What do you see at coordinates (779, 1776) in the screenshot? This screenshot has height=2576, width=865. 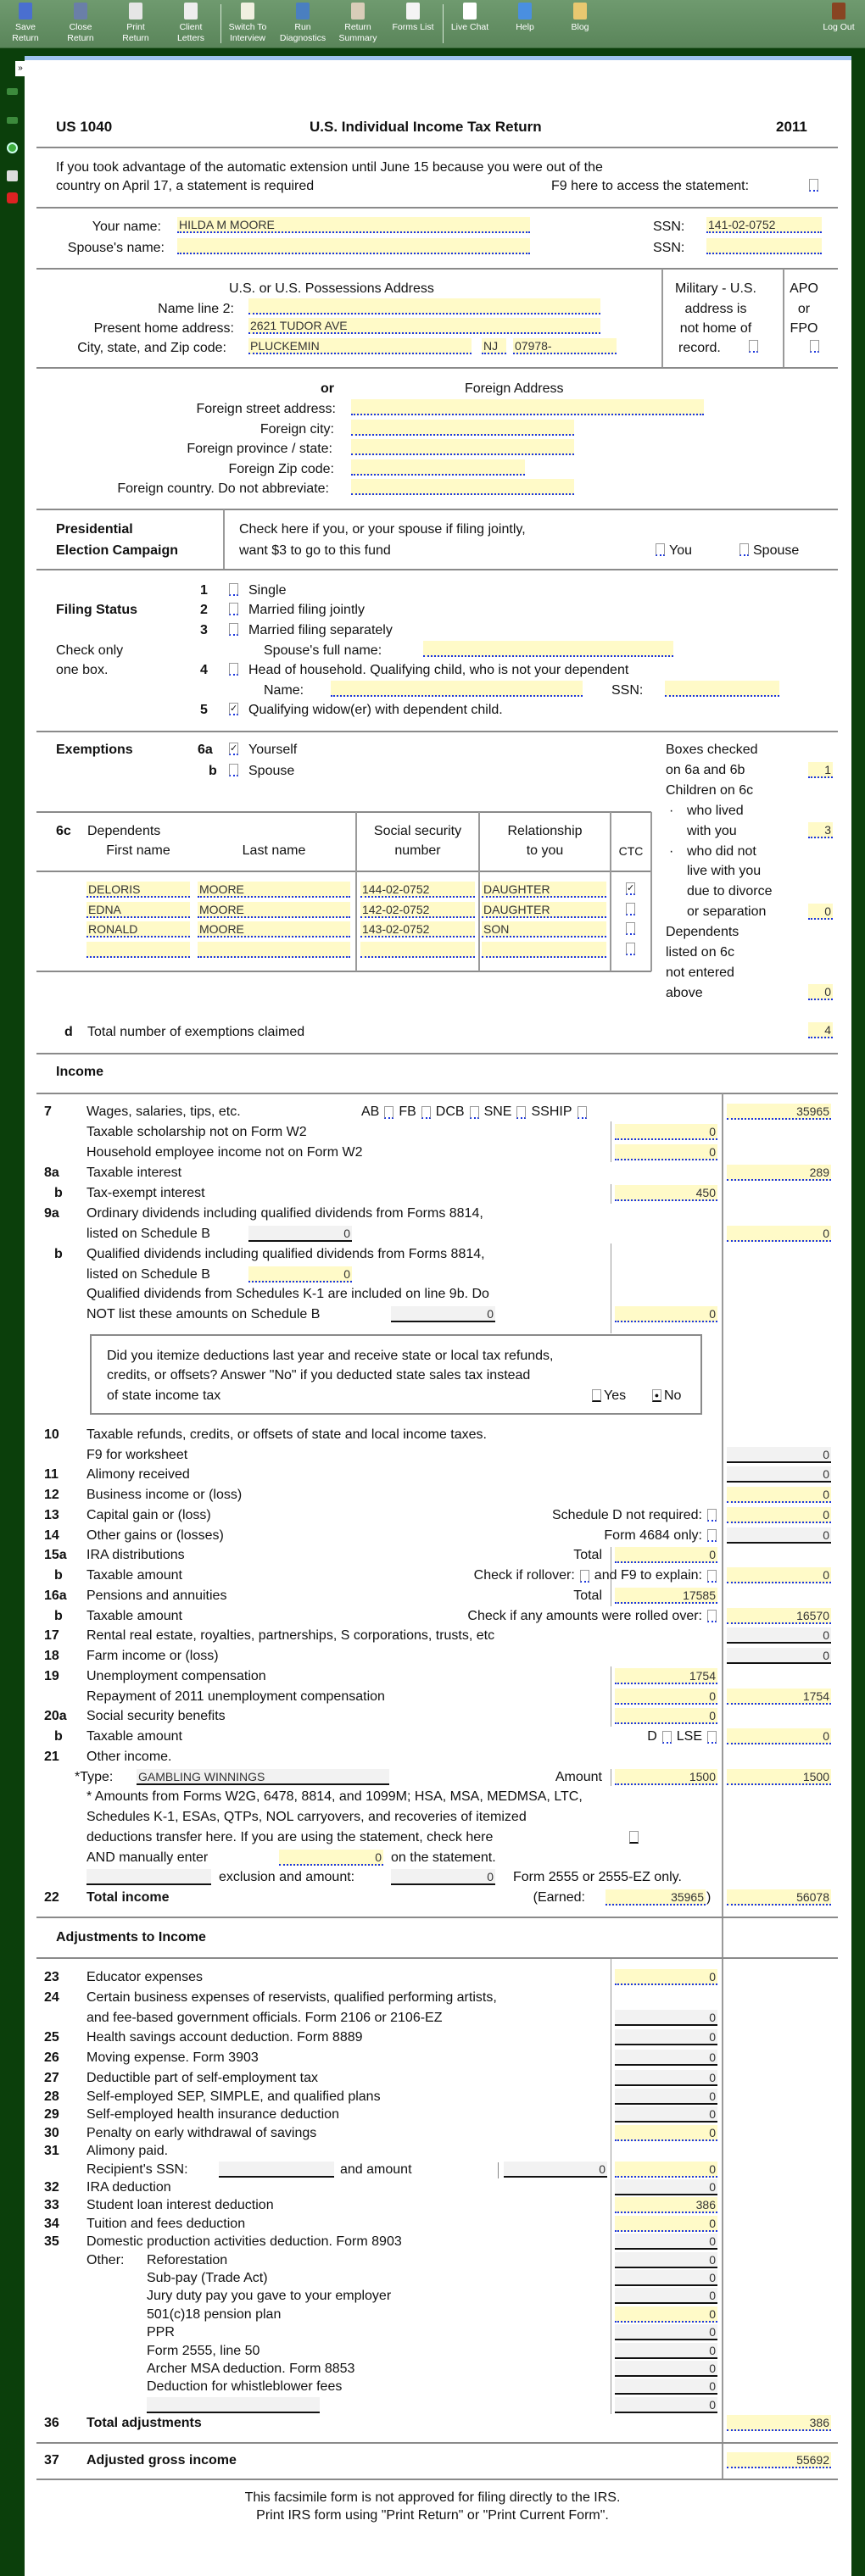 I see `other-income-total-input: 1500` at bounding box center [779, 1776].